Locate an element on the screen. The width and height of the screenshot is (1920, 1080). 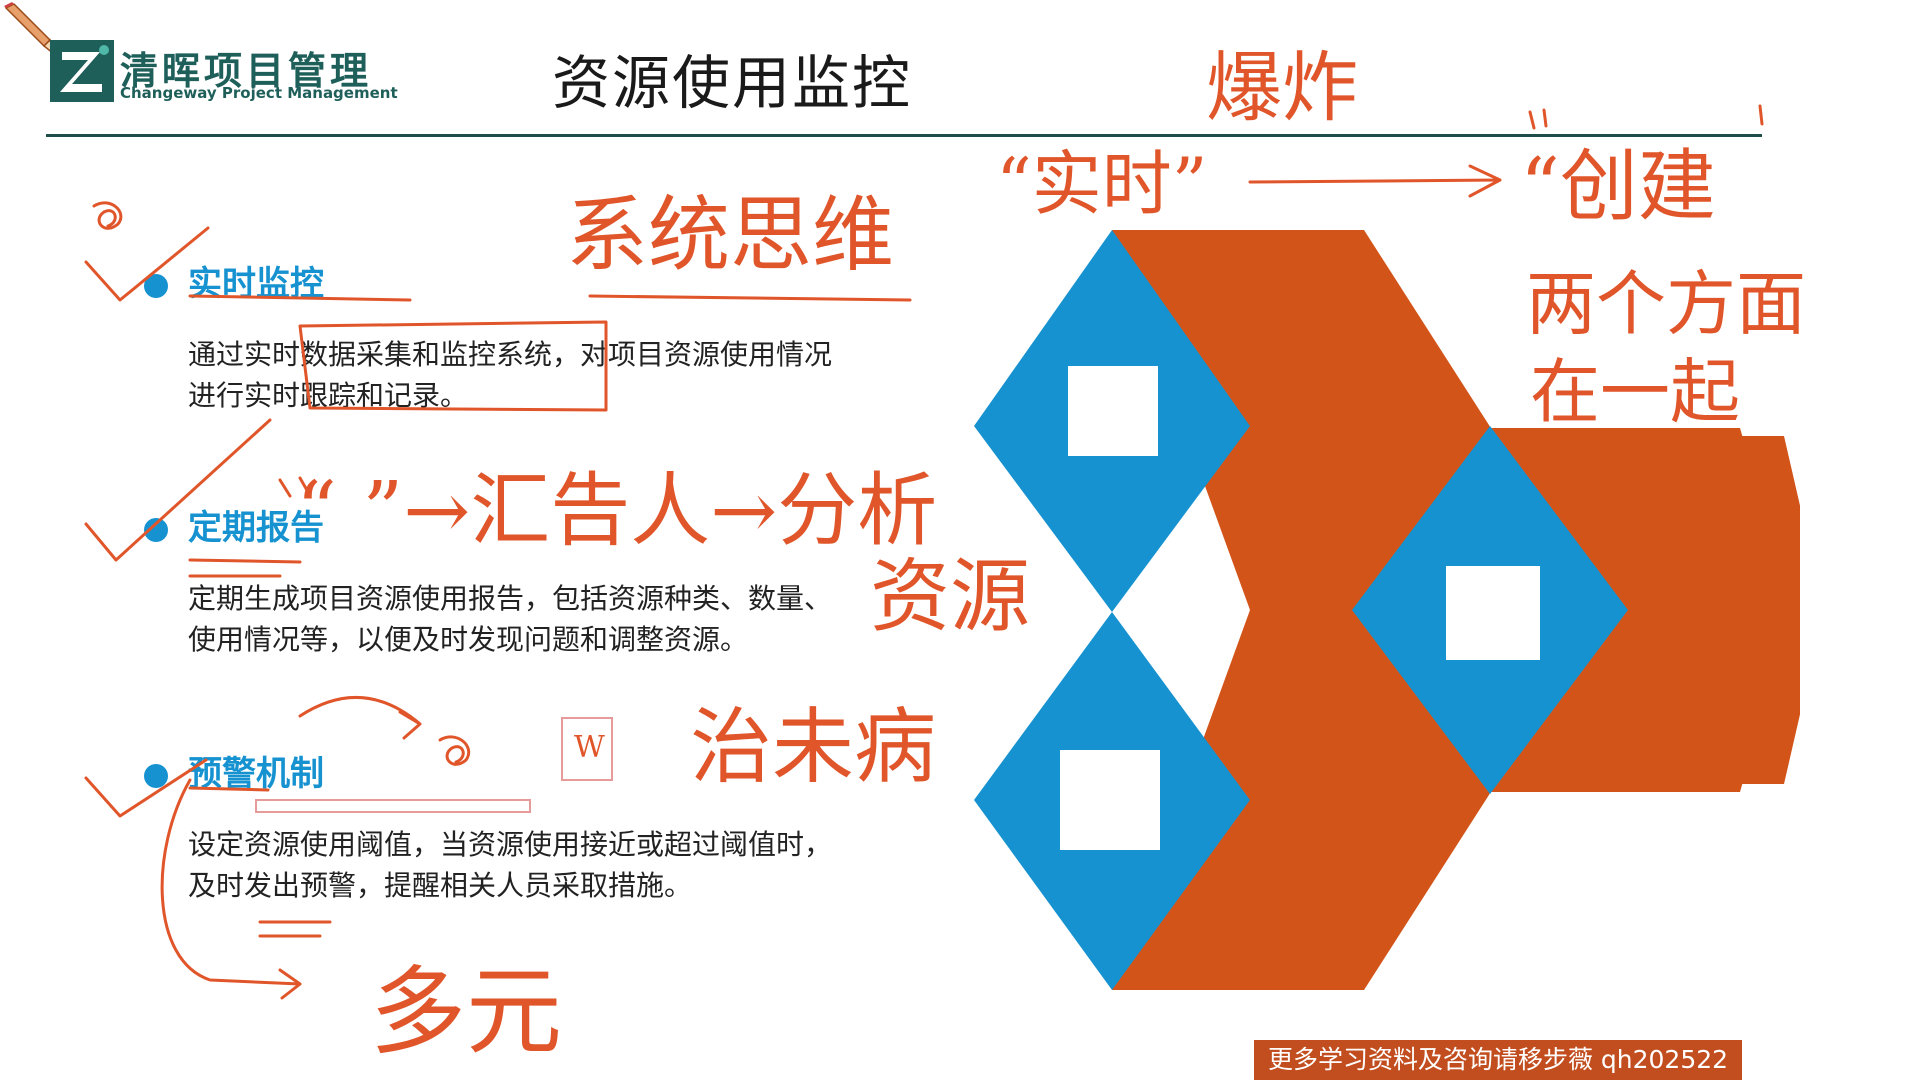
annotation-top-note: 爆炸 is located at coordinates (1282, 87).